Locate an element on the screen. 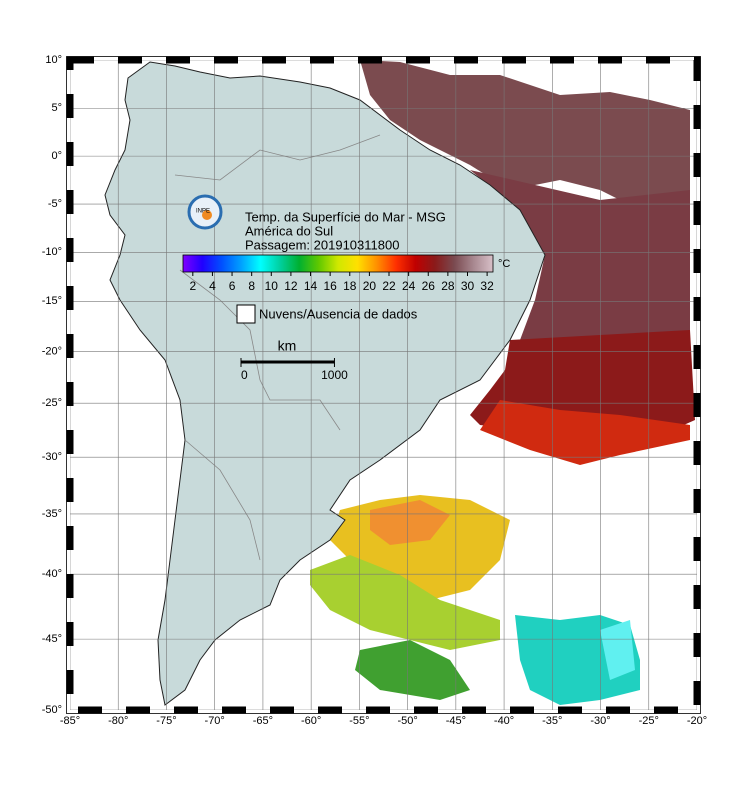 The image size is (741, 786). scale-tick-label: 0 is located at coordinates (244, 375).